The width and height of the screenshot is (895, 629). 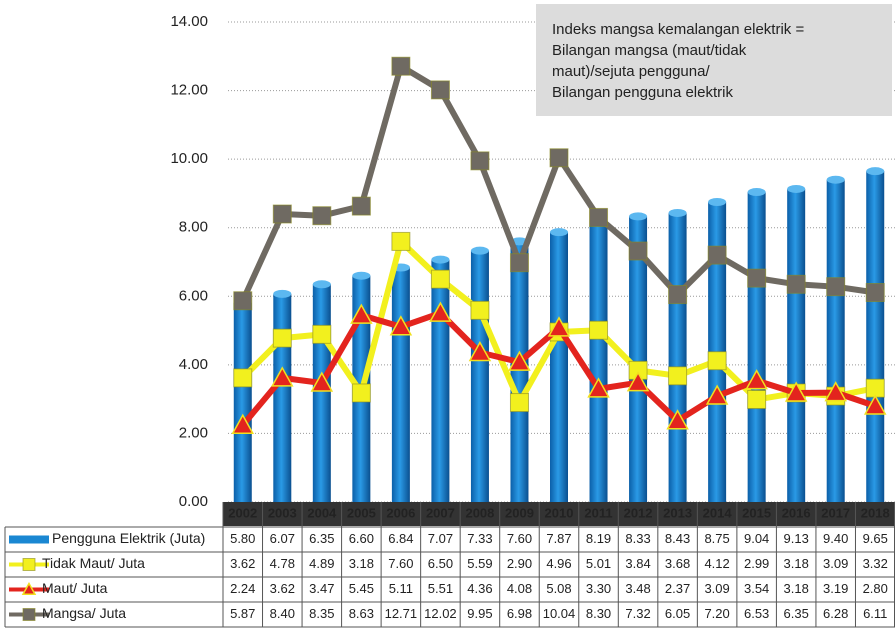 I want to click on table-cell: 3.62, so click(x=282, y=588).